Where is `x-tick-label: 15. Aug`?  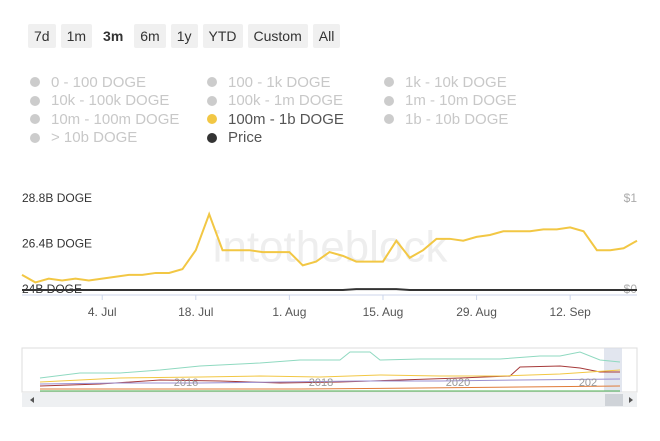 x-tick-label: 15. Aug is located at coordinates (383, 312).